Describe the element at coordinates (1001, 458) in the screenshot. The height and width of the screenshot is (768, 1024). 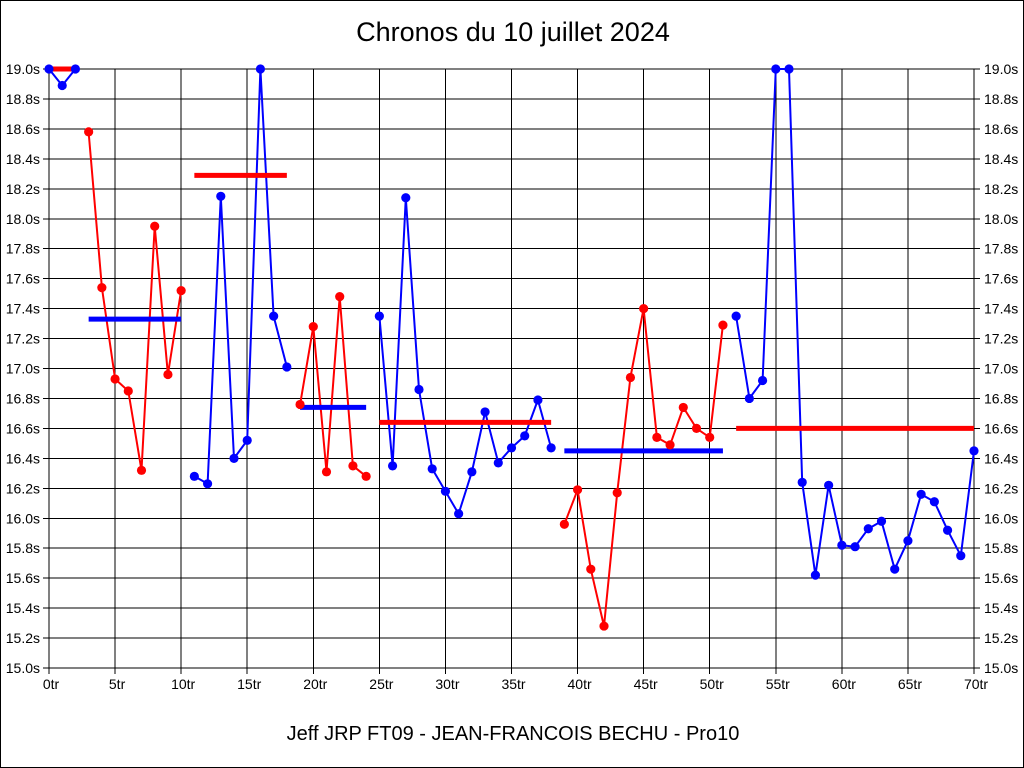
I see `y-axis-label-right: 16.4s` at that location.